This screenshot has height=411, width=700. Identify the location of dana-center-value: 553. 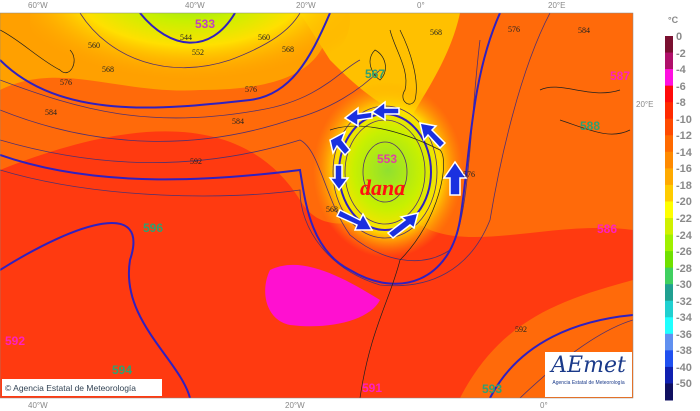
(387, 159).